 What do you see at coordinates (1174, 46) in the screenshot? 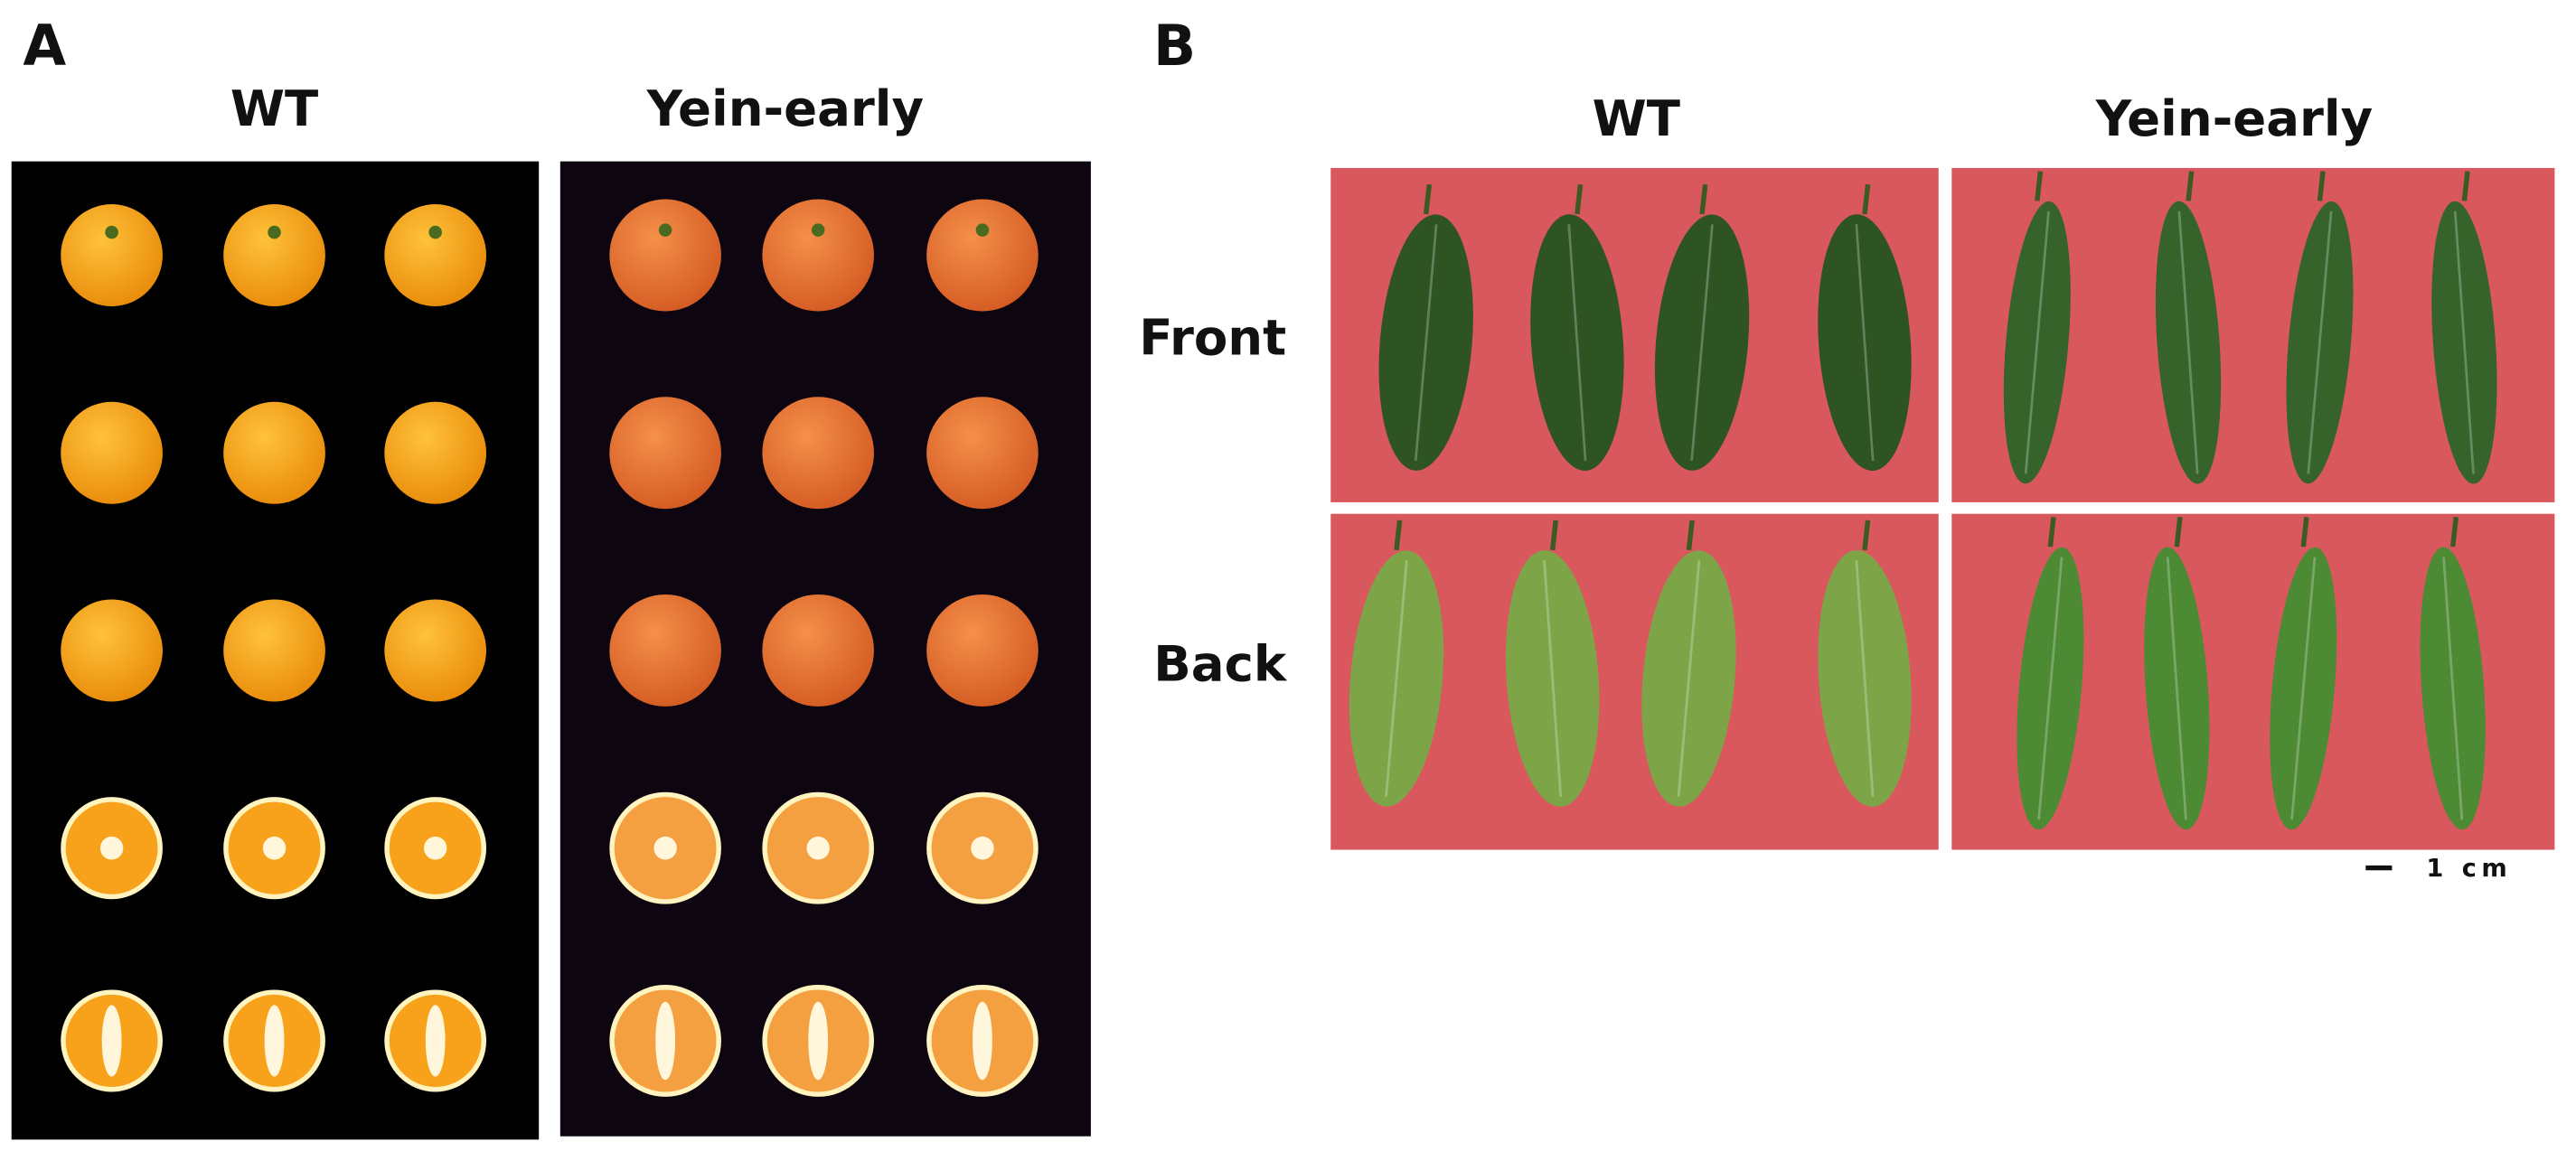
I see `panel-label: B` at bounding box center [1174, 46].